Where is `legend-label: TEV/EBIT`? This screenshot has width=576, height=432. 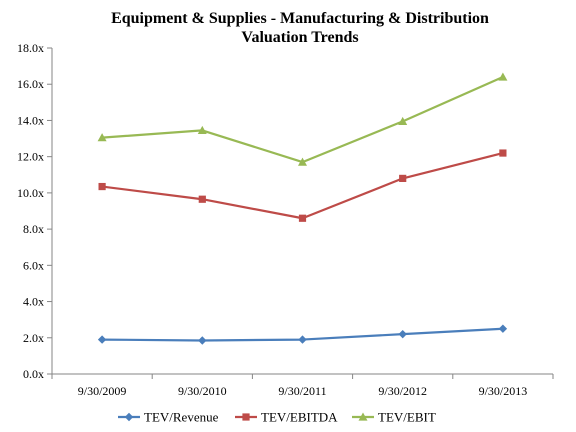 legend-label: TEV/EBIT is located at coordinates (407, 417).